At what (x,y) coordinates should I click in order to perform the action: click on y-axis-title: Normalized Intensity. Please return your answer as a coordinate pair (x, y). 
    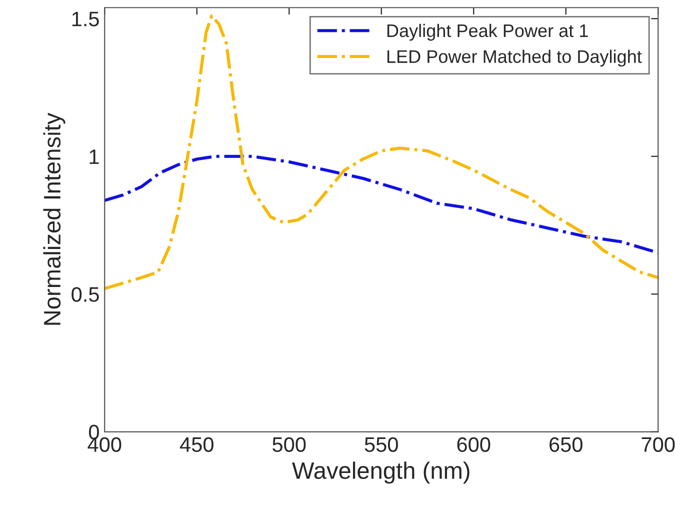
    Looking at the image, I should click on (54, 218).